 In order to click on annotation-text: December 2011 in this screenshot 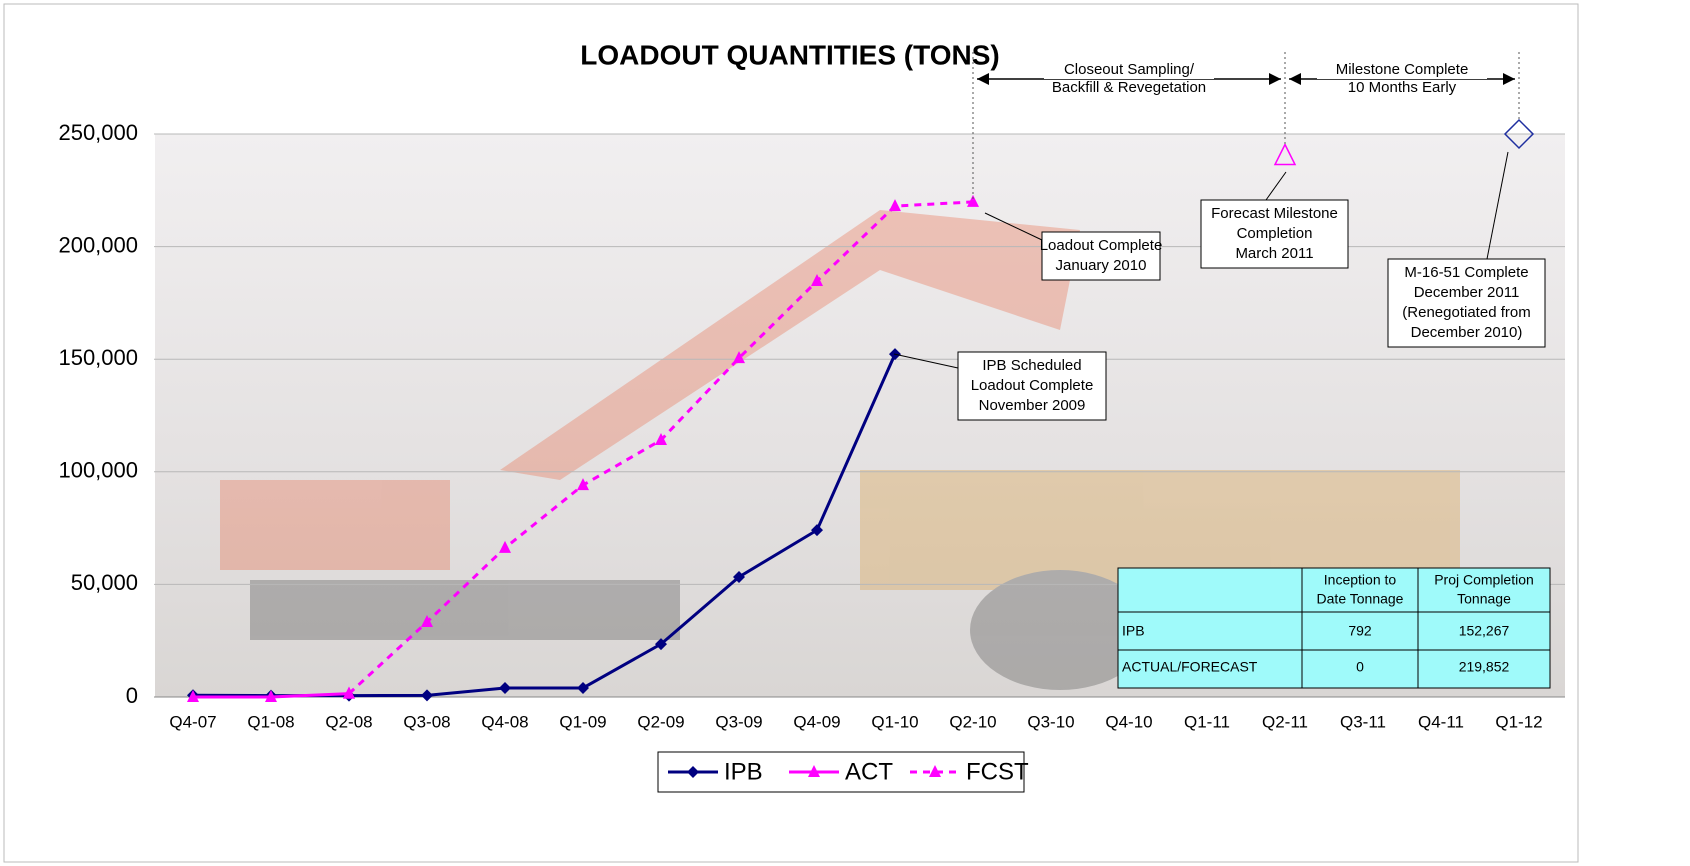, I will do `click(1467, 292)`.